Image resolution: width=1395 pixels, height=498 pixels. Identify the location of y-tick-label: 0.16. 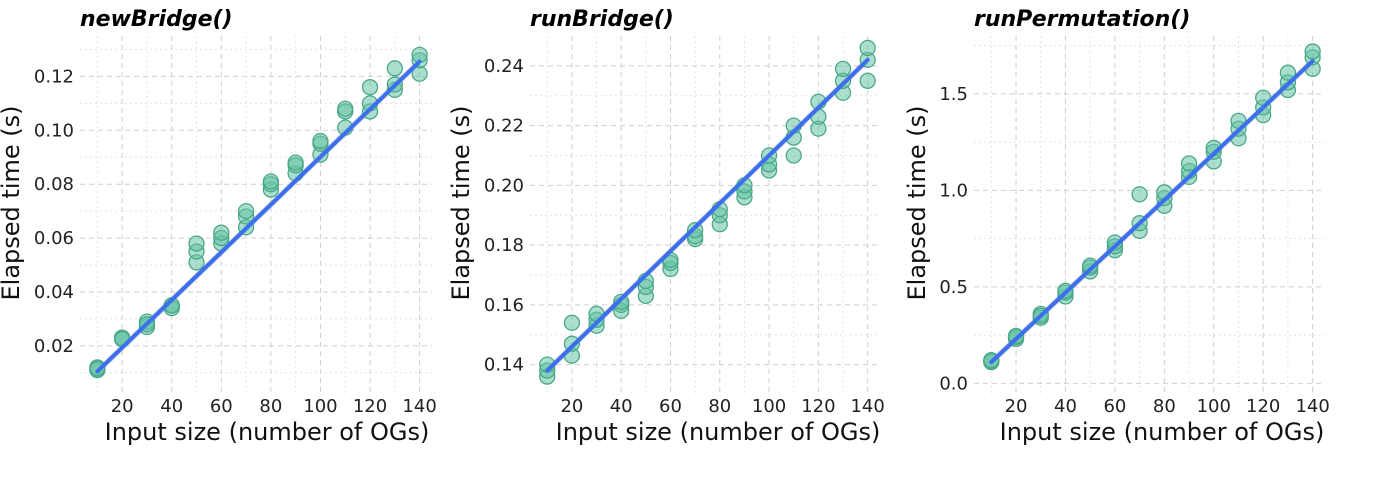
(504, 305).